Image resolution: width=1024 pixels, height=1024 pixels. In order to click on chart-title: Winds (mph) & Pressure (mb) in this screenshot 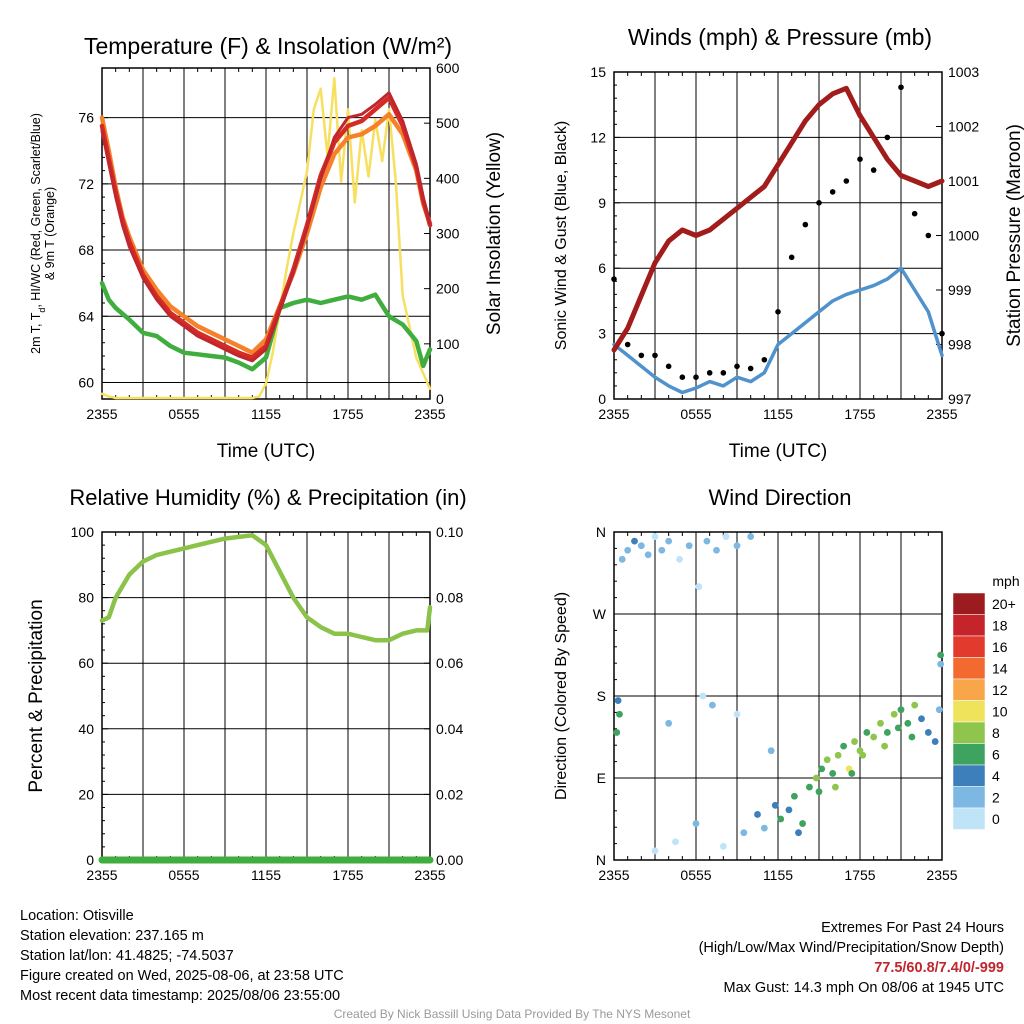, I will do `click(780, 37)`.